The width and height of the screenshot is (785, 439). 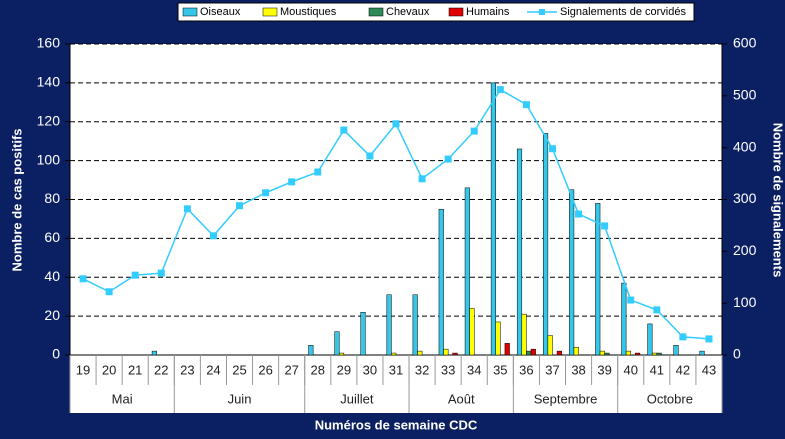 What do you see at coordinates (422, 369) in the screenshot?
I see `x-tick-label: 32` at bounding box center [422, 369].